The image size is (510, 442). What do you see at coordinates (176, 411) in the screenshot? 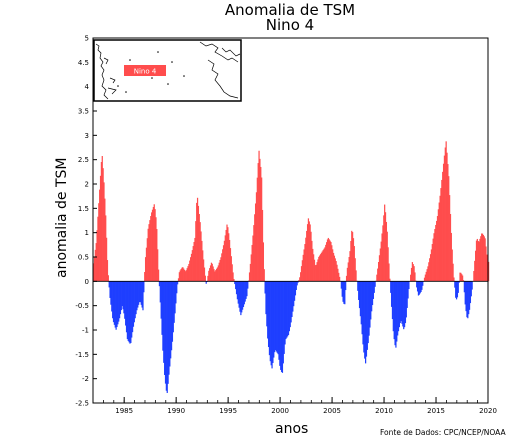
I see `x-tick-label: 1990` at bounding box center [176, 411].